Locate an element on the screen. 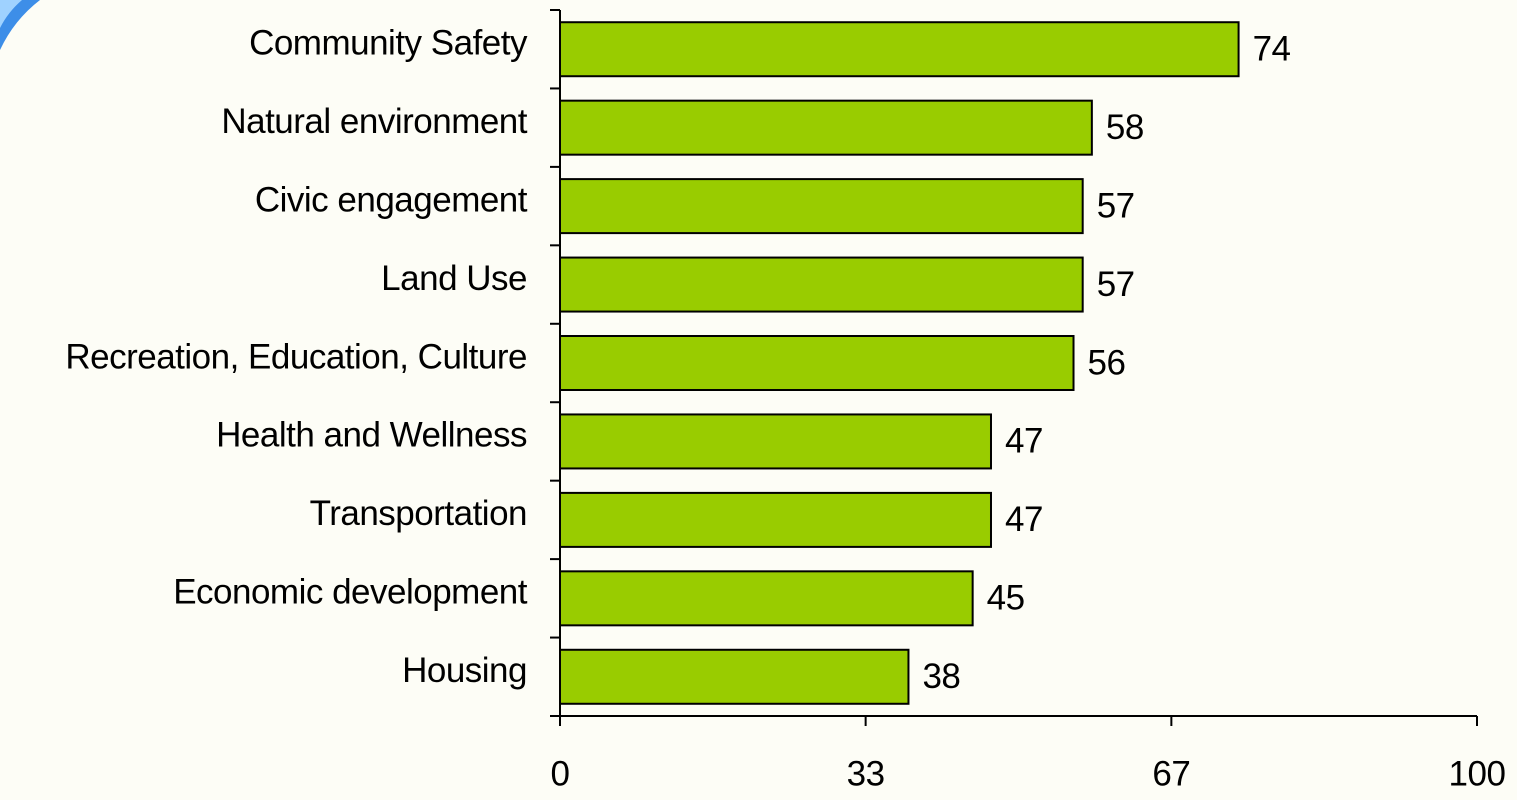  y-tick-label: Natural environment is located at coordinates (374, 121).